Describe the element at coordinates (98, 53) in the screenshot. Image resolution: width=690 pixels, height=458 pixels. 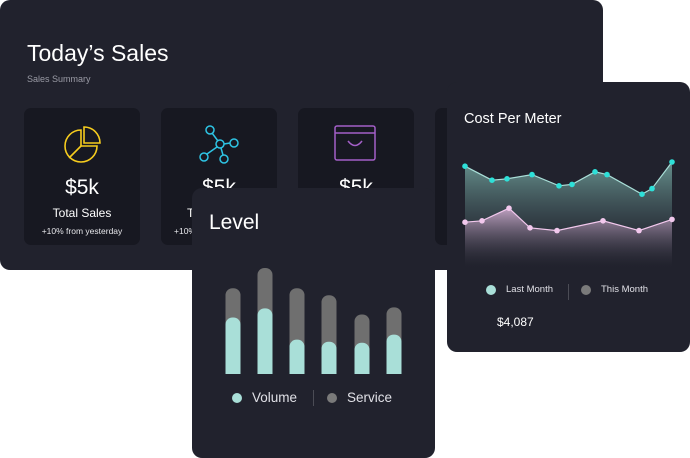
I see `sales-title: Today’s Sales` at that location.